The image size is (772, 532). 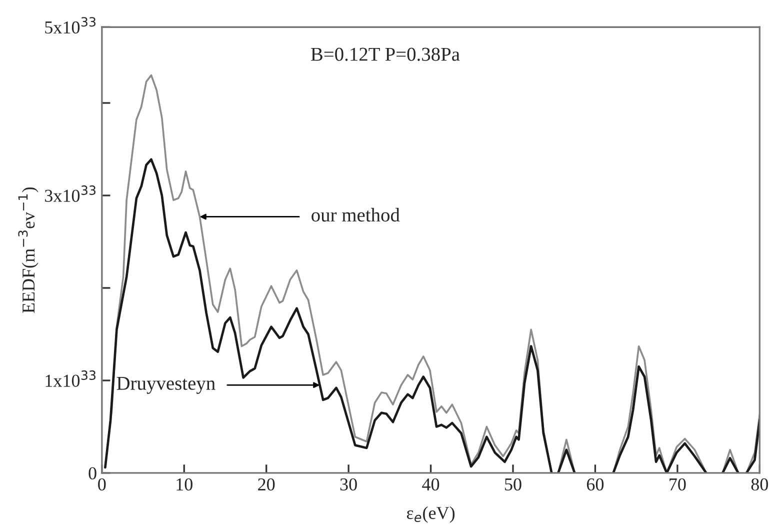 What do you see at coordinates (70, 25) in the screenshot?
I see `y-tick-label: 5x10$^{33}$` at bounding box center [70, 25].